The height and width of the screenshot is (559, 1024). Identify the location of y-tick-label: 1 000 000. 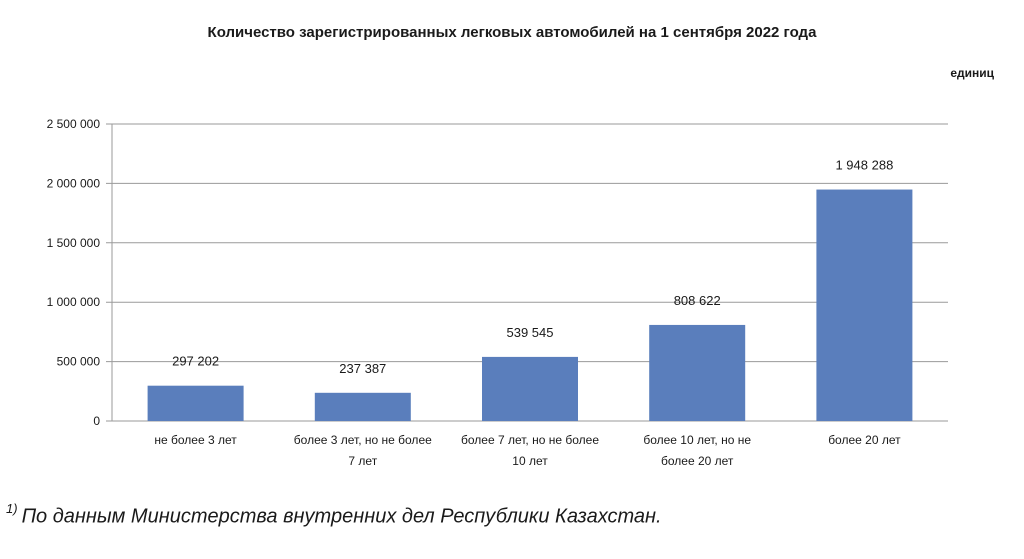
(74, 302).